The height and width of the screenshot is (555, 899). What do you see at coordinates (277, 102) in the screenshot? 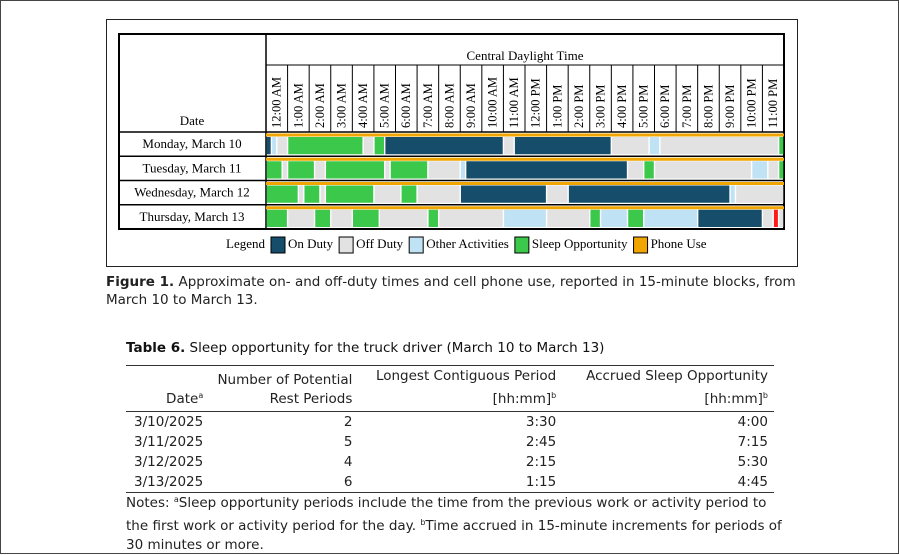
I see `x-tick-label: 12:00 AM` at bounding box center [277, 102].